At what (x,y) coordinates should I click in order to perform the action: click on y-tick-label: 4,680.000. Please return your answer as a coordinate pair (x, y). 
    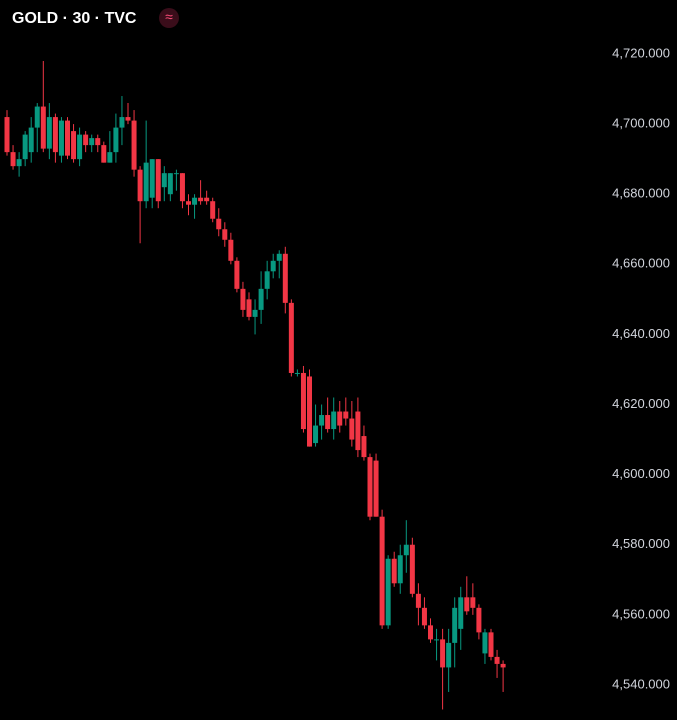
    Looking at the image, I should click on (641, 193).